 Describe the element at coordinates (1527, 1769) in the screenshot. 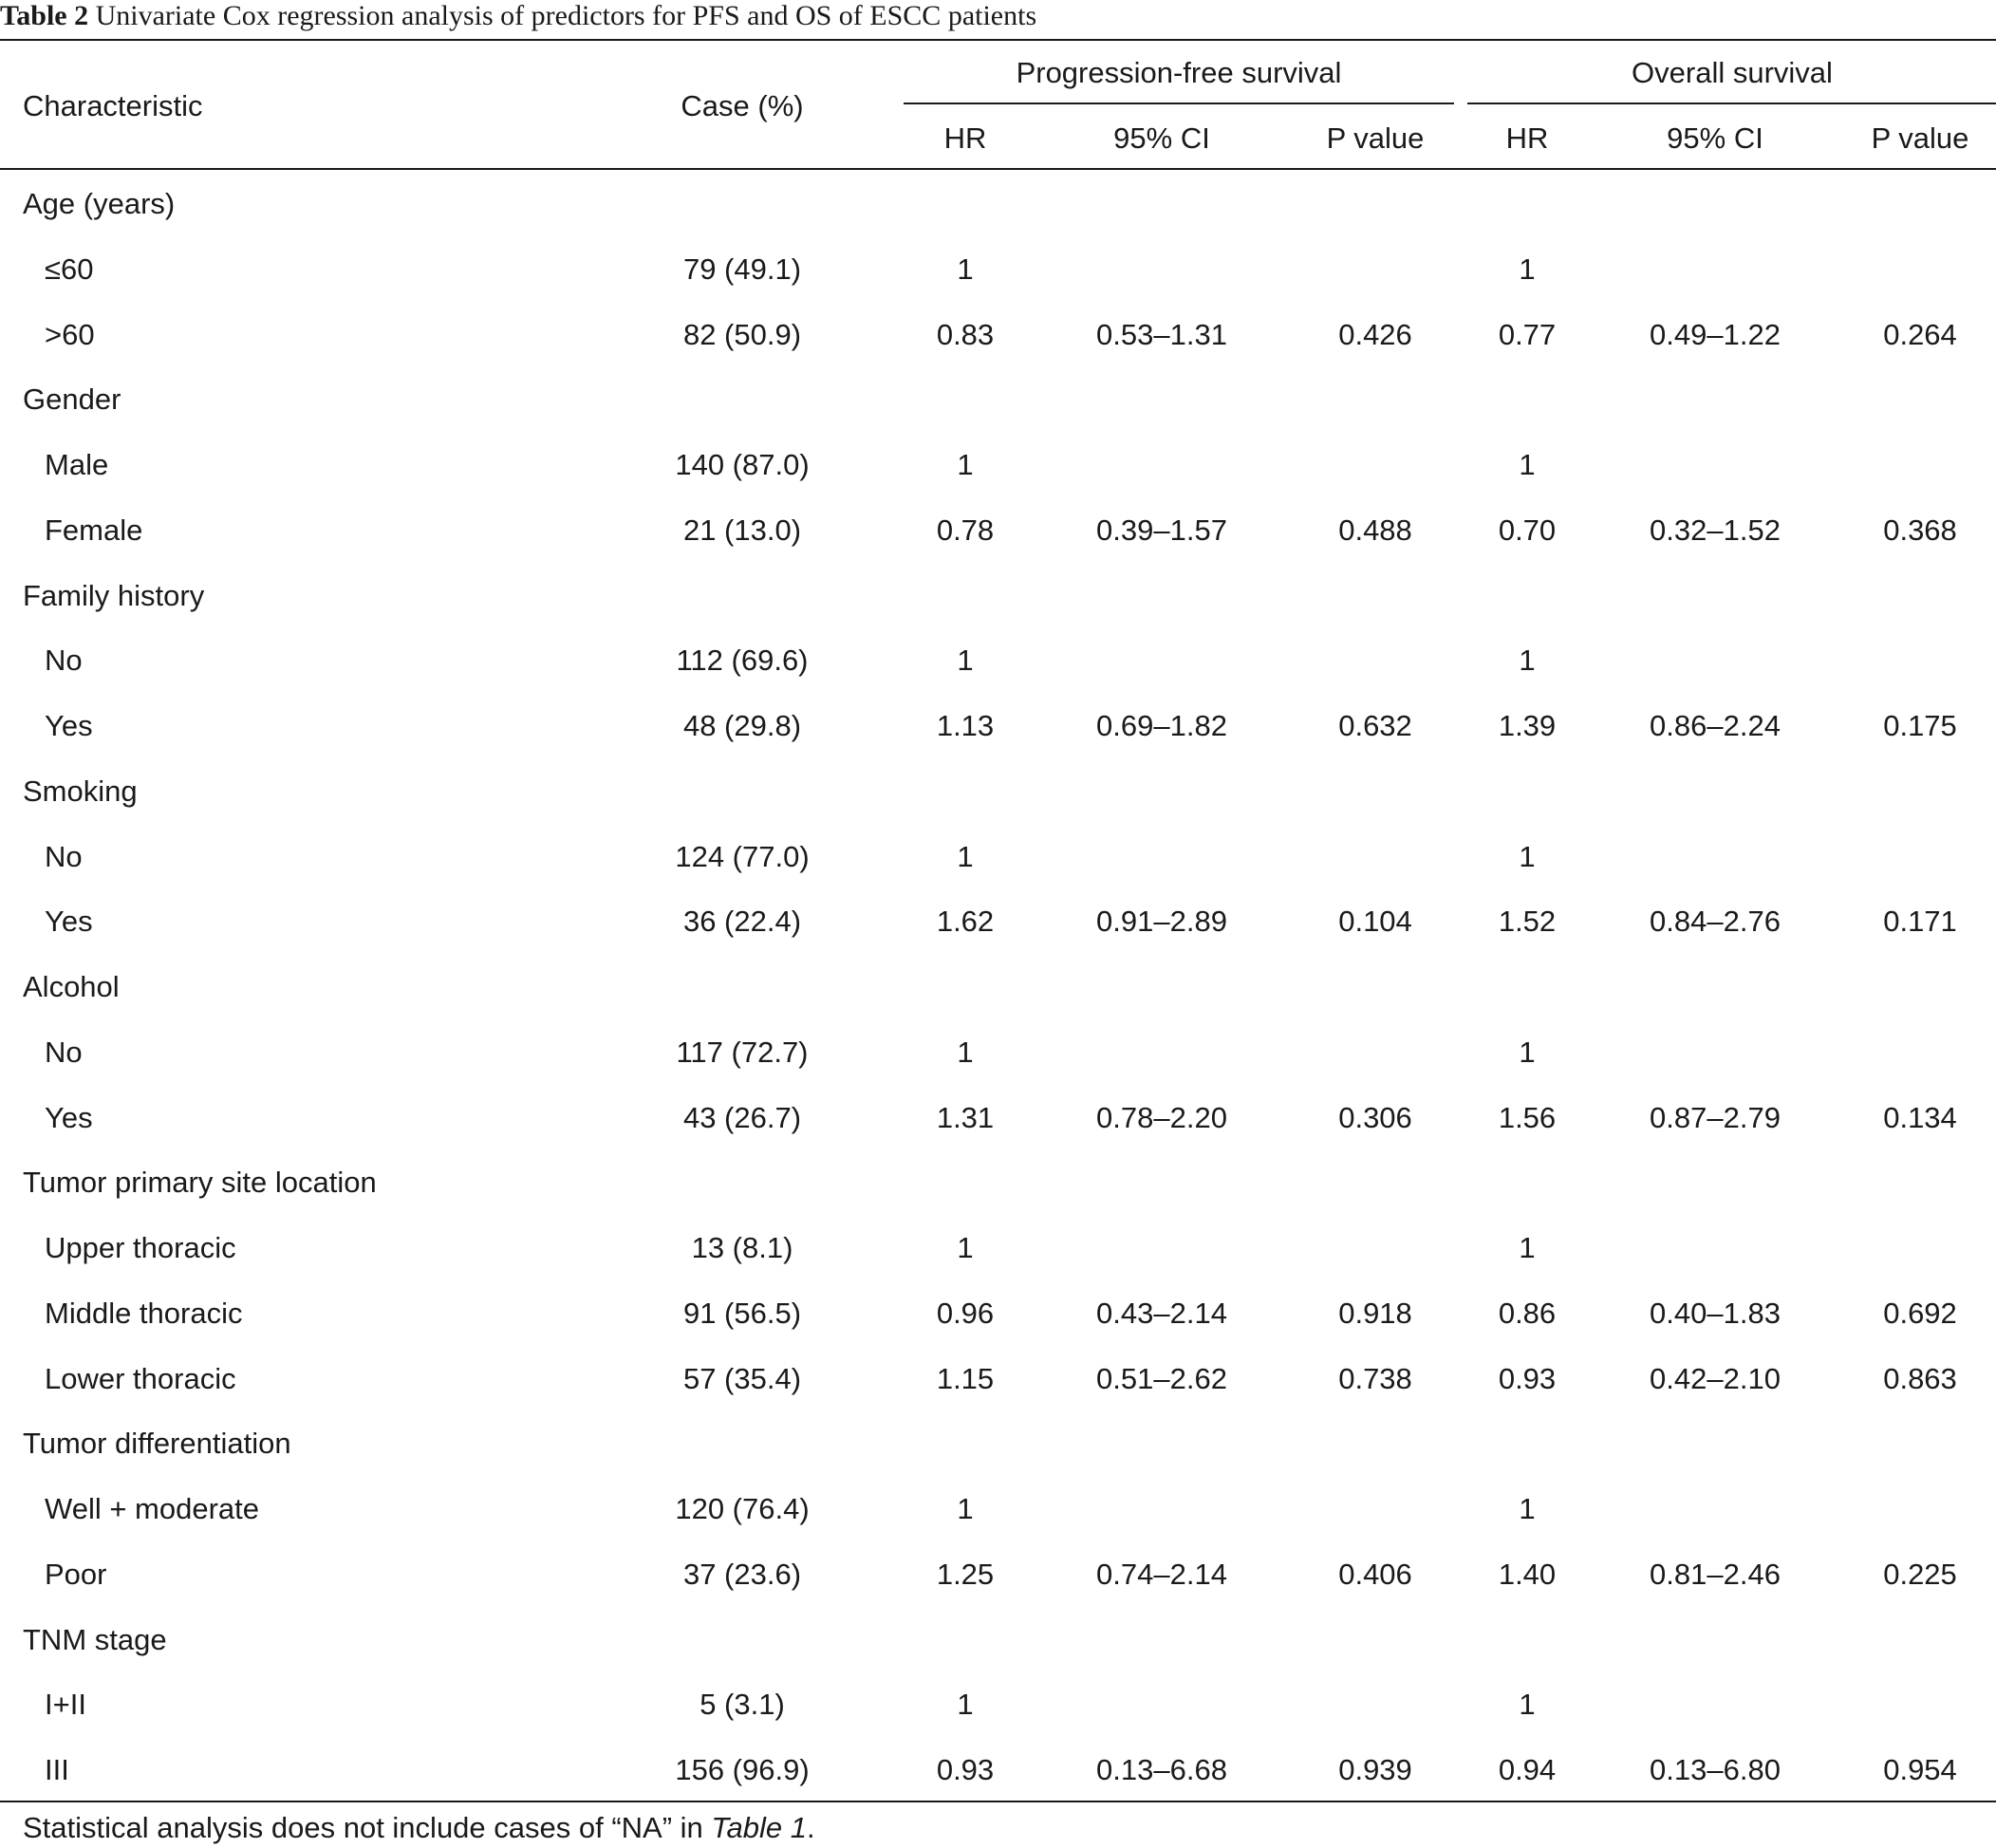

I see `cell-os-hr: 0.94` at that location.